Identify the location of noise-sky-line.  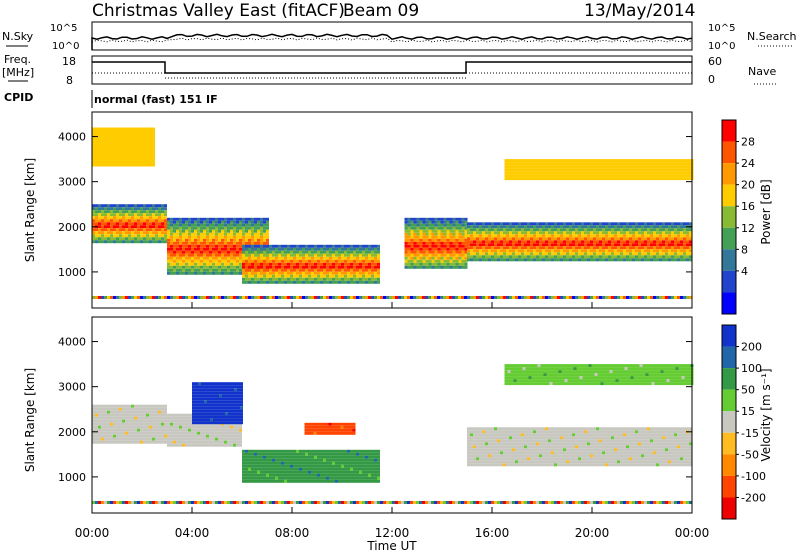
(392, 41).